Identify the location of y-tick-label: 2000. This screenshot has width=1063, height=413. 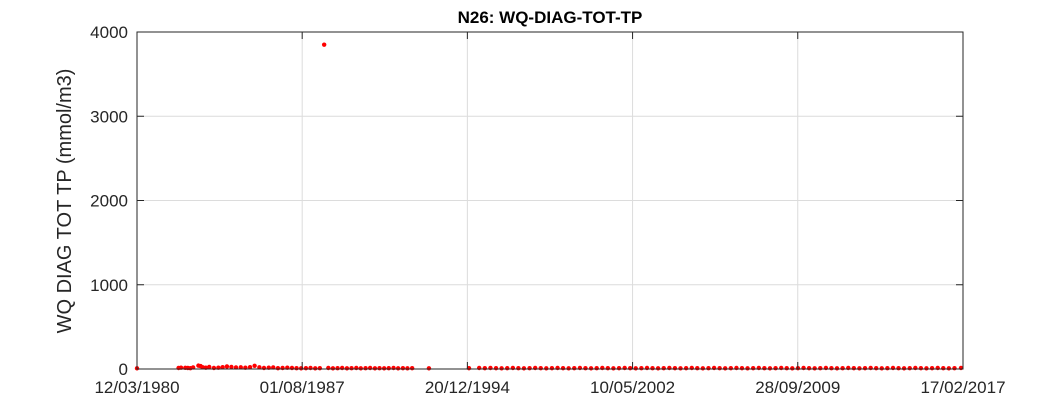
(109, 201).